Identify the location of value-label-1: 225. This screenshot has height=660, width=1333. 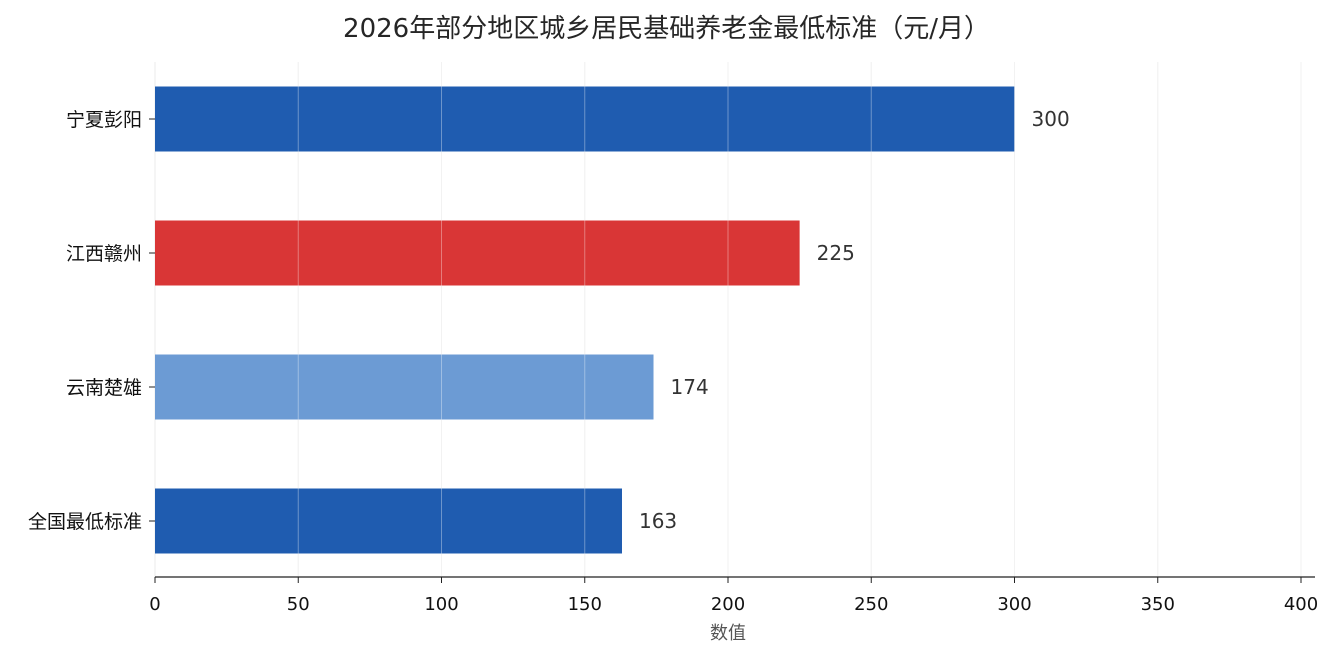
(836, 253).